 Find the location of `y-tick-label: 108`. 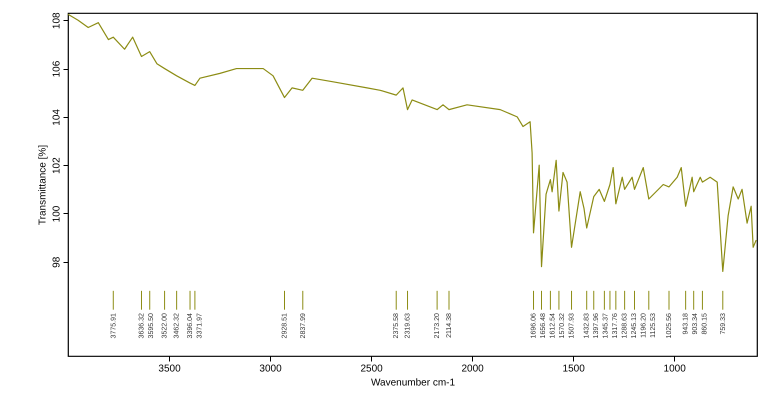

y-tick-label: 108 is located at coordinates (57, 21).